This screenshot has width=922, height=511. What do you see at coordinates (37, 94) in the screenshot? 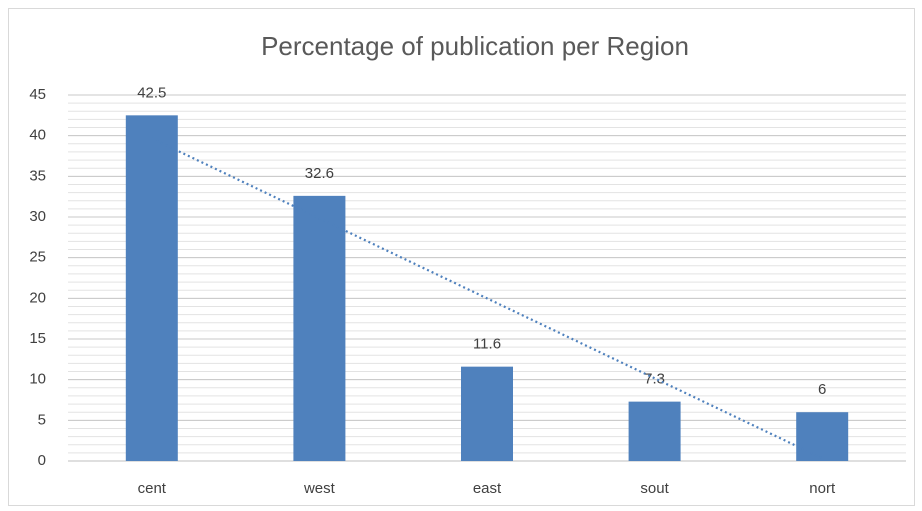
I see `y-tick-label: 45` at bounding box center [37, 94].